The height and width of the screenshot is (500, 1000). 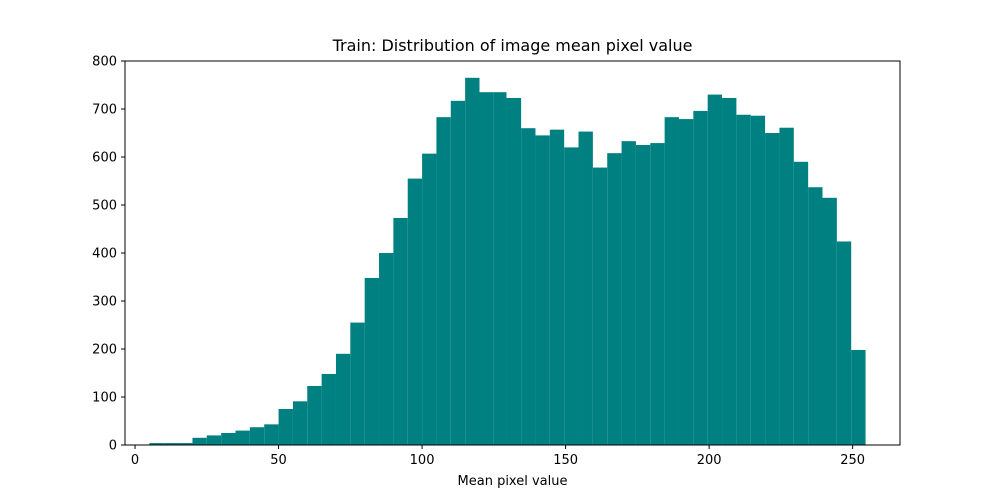 I want to click on y-tick-label-8: 800, so click(x=104, y=62).